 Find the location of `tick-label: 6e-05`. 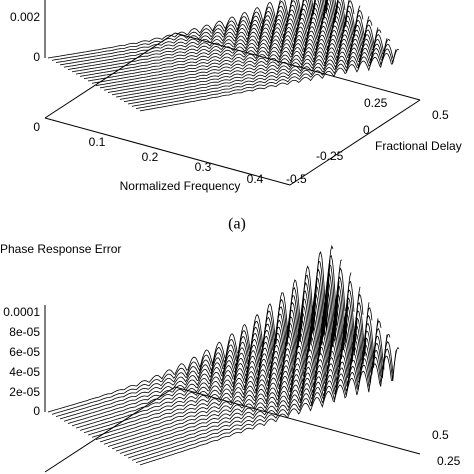

tick-label: 6e-05 is located at coordinates (24, 352).